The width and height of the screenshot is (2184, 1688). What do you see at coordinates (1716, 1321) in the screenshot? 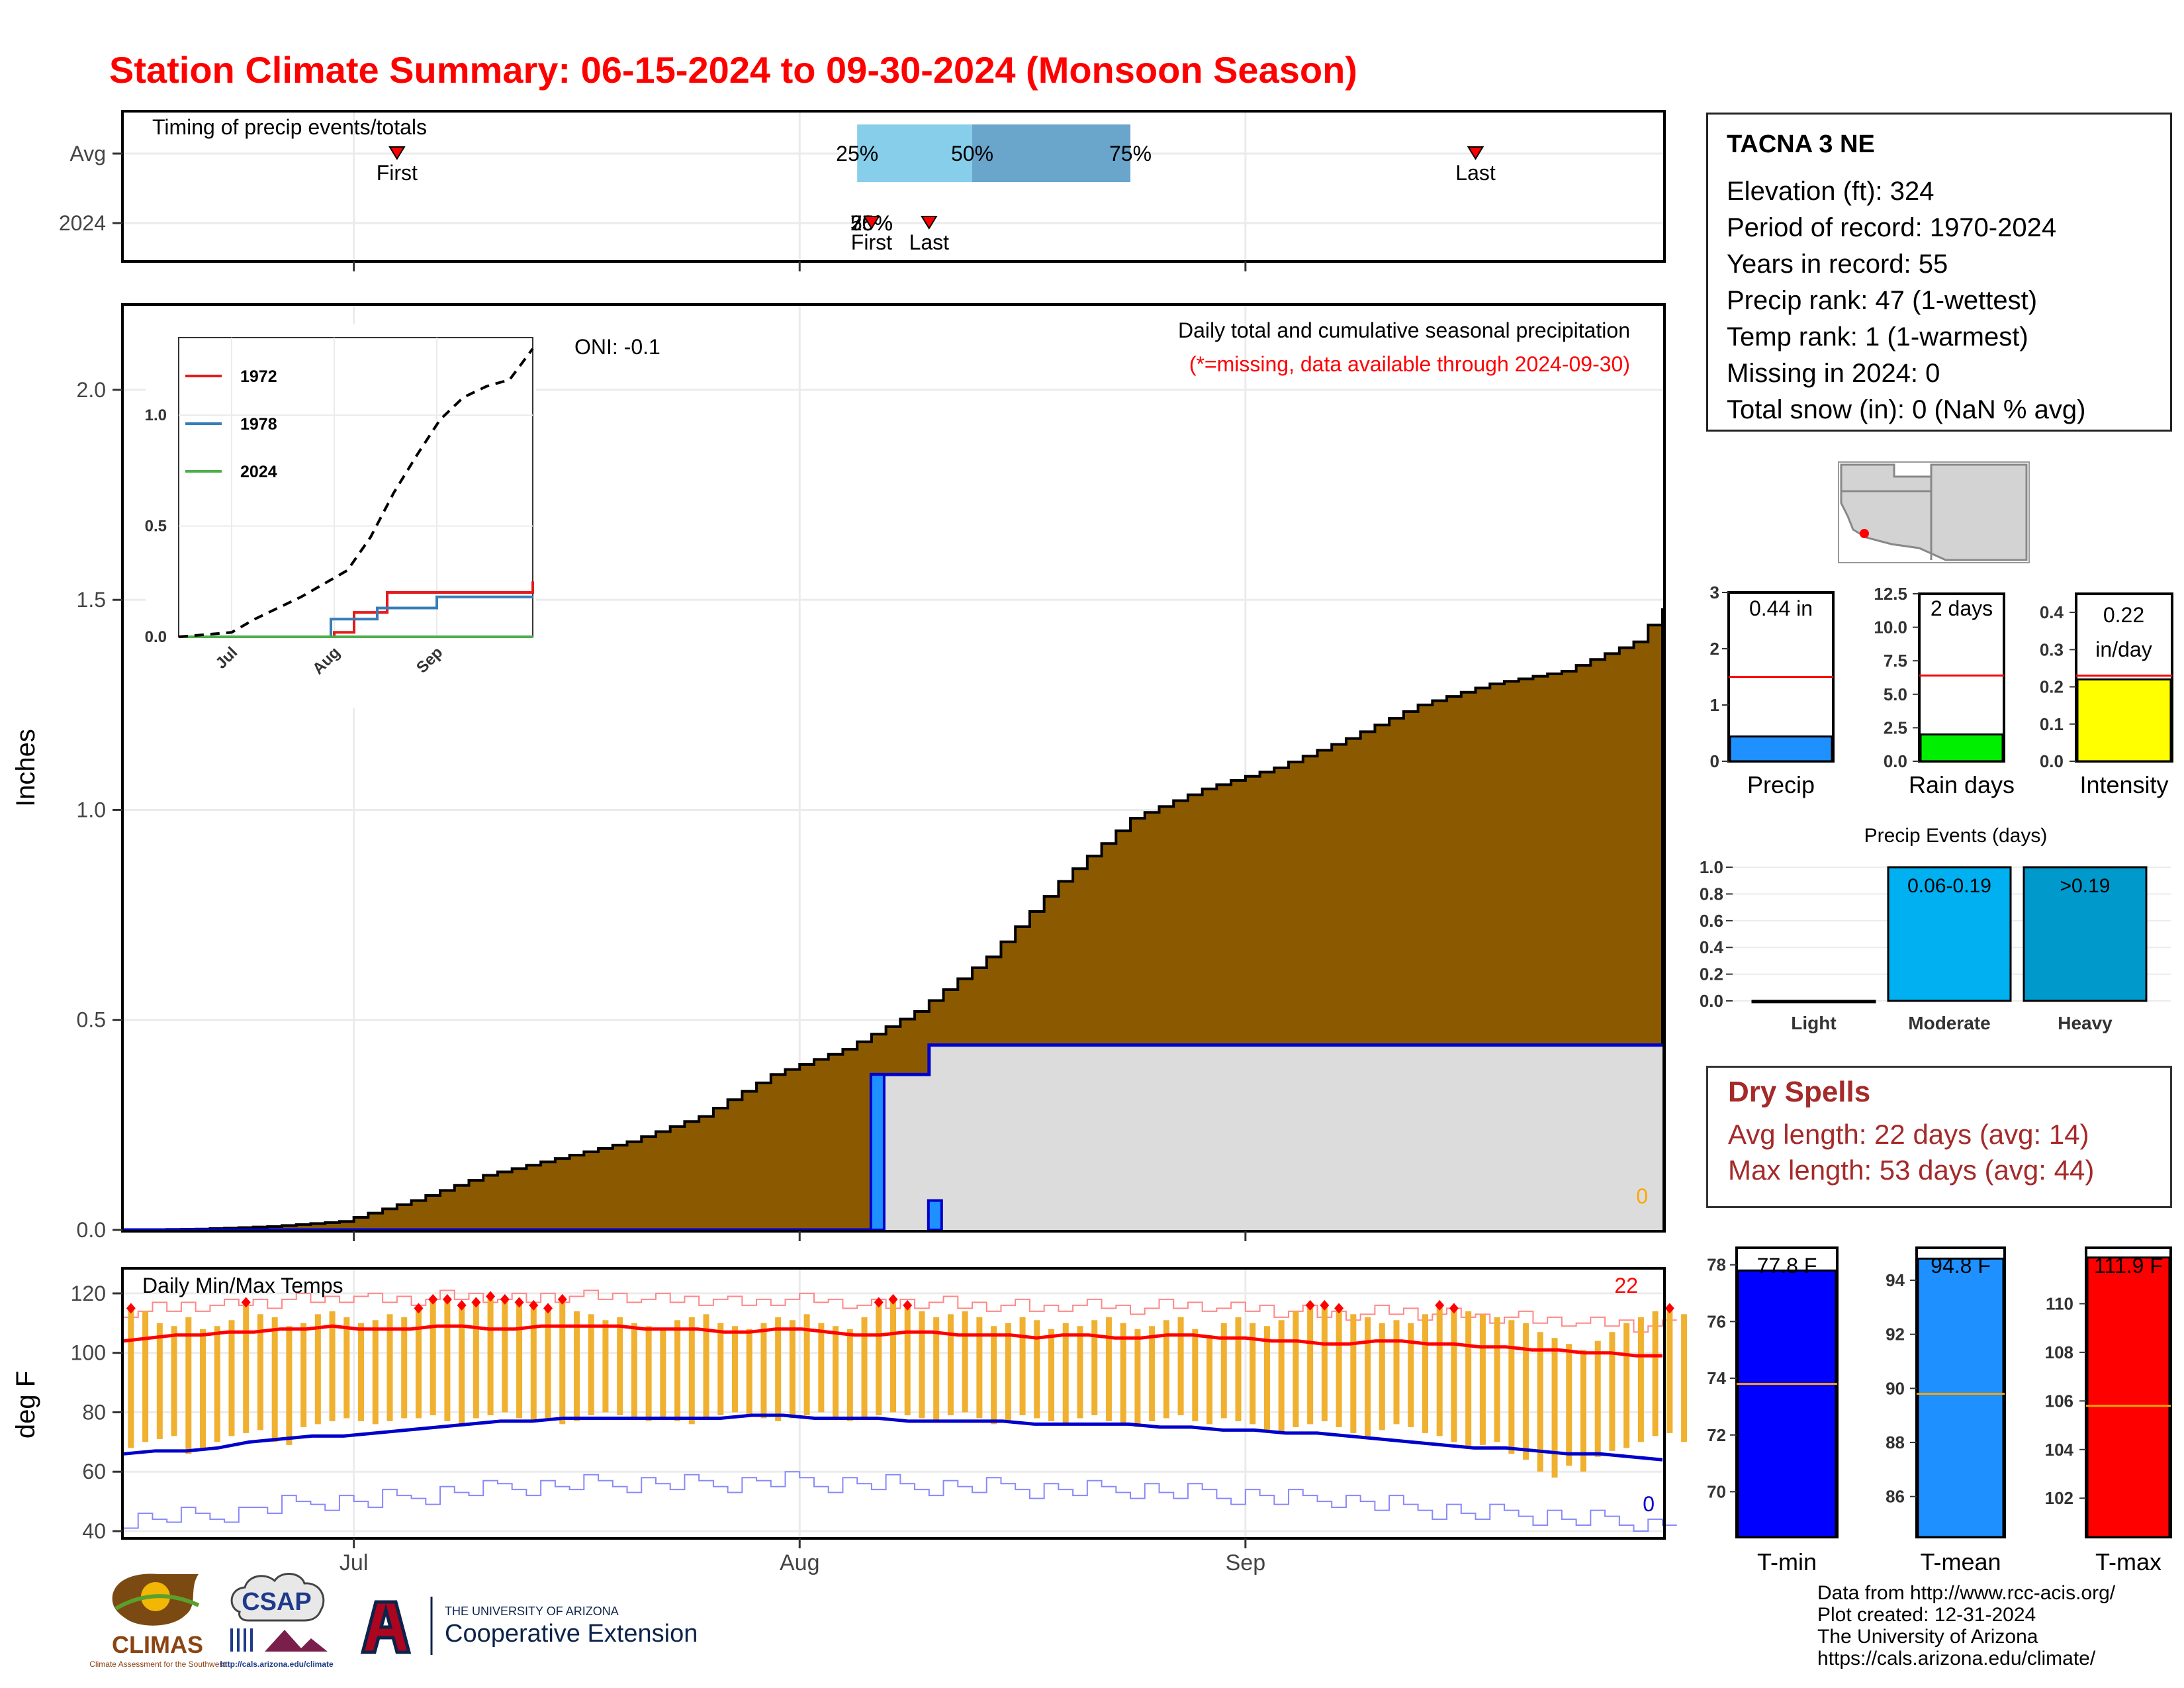
I see `temp-summary-ytick-label: 76` at bounding box center [1716, 1321].